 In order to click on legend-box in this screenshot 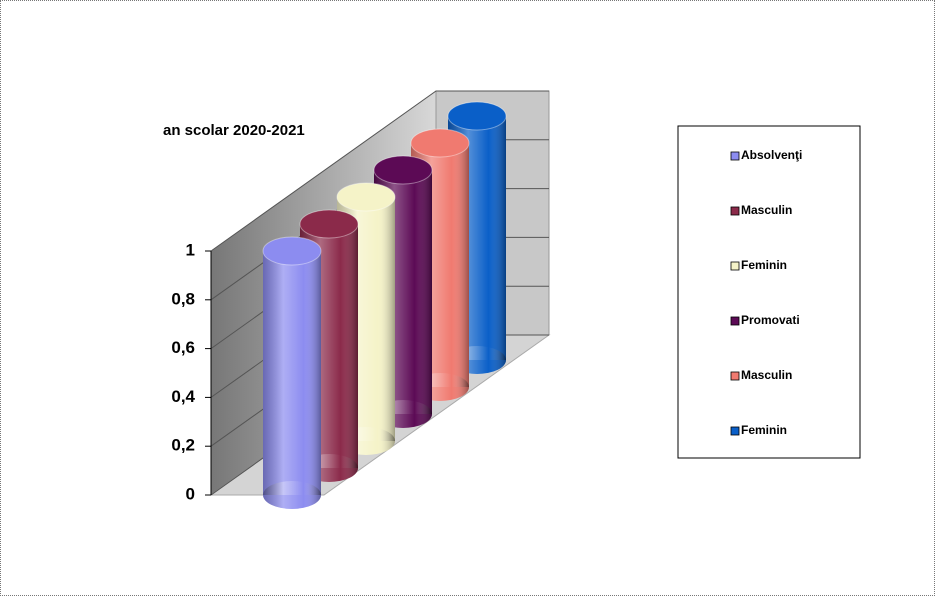, I will do `click(769, 292)`.